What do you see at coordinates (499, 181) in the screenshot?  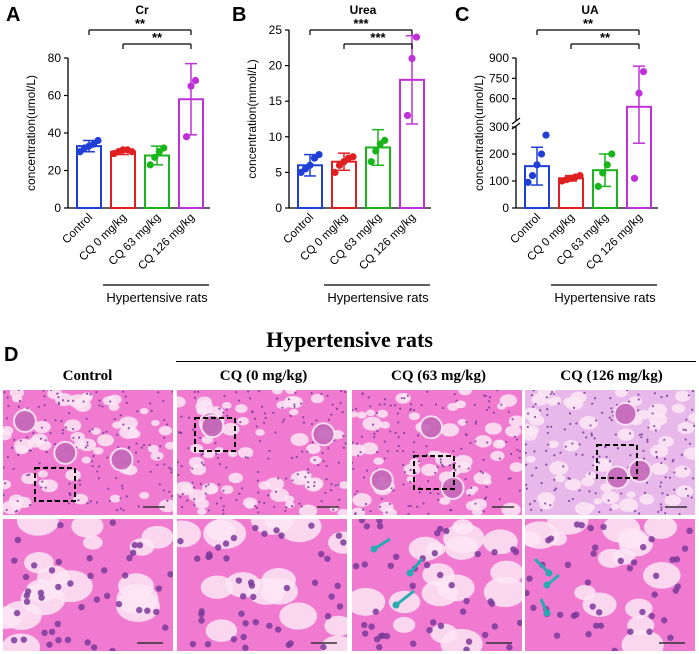 I see `y-tick-label: 100` at bounding box center [499, 181].